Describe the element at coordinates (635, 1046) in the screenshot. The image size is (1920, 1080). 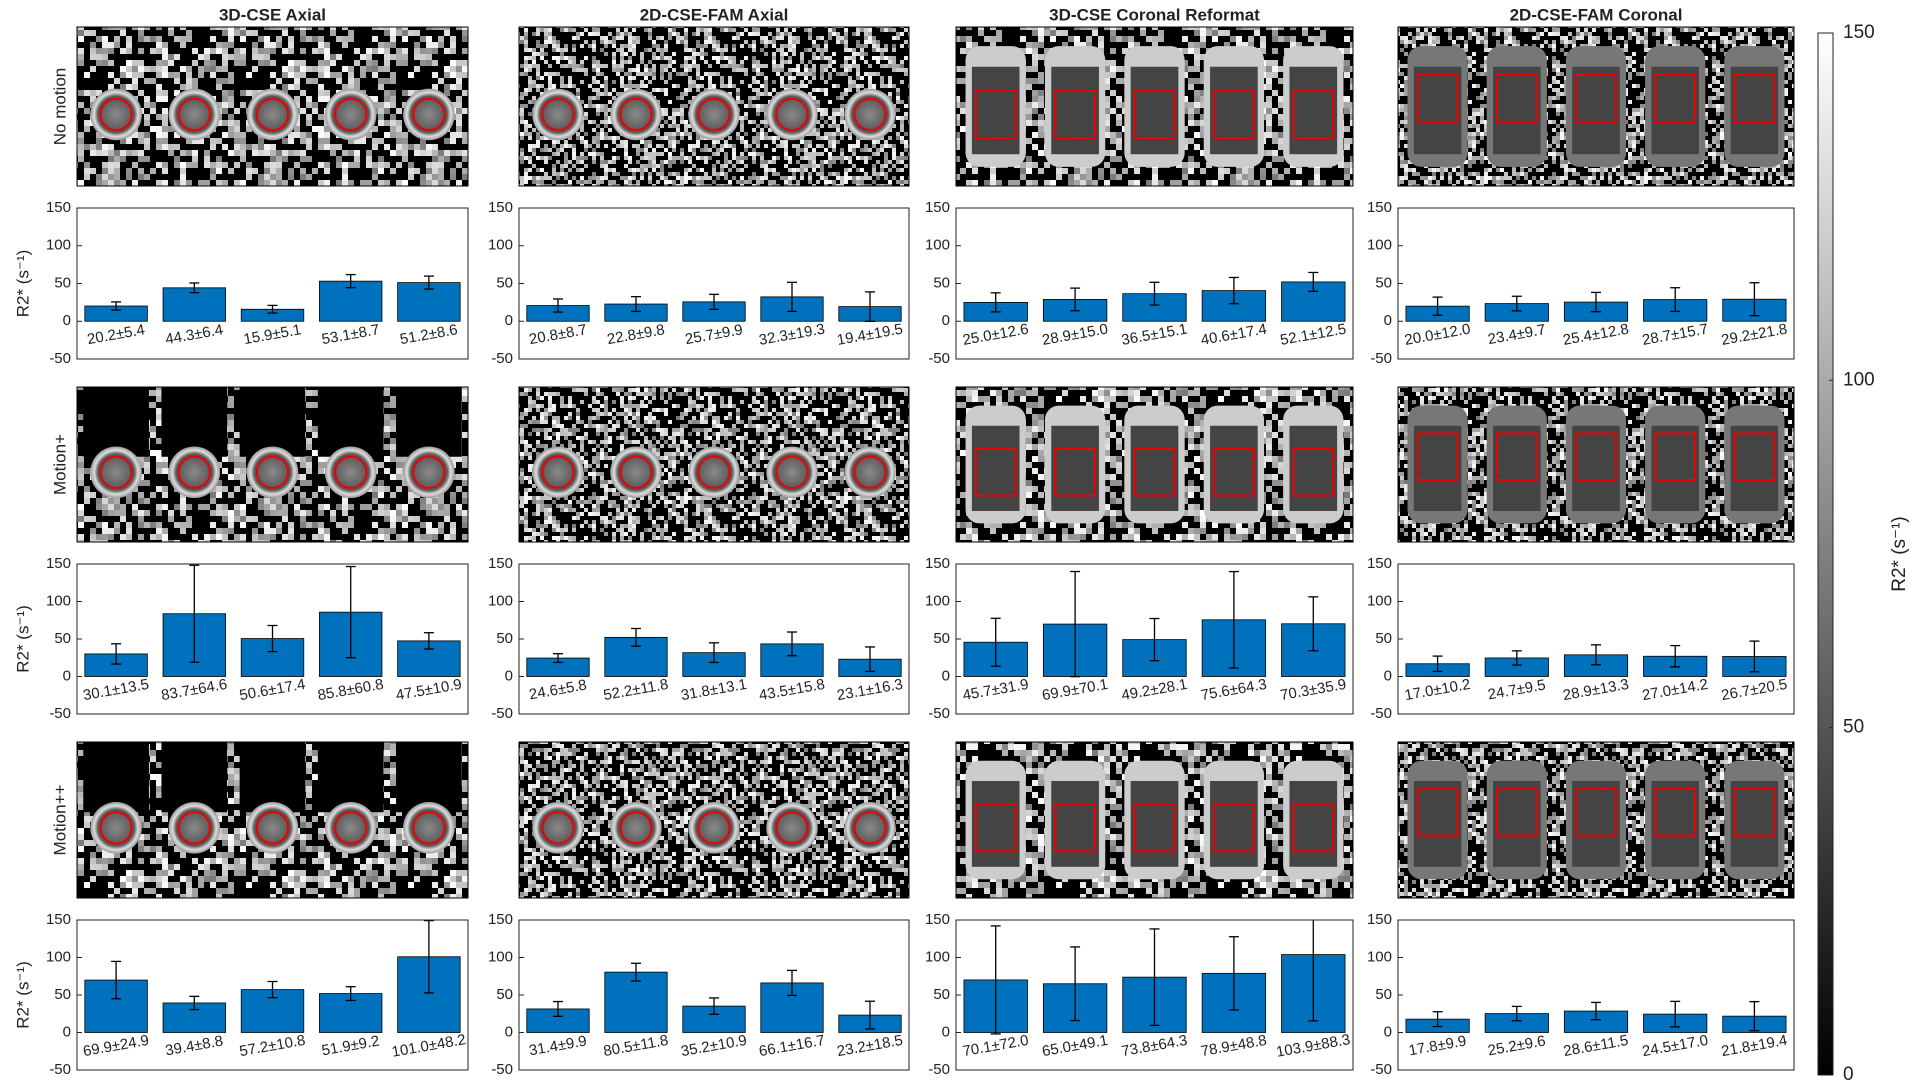
I see `value-label: 80.5±11.8` at that location.